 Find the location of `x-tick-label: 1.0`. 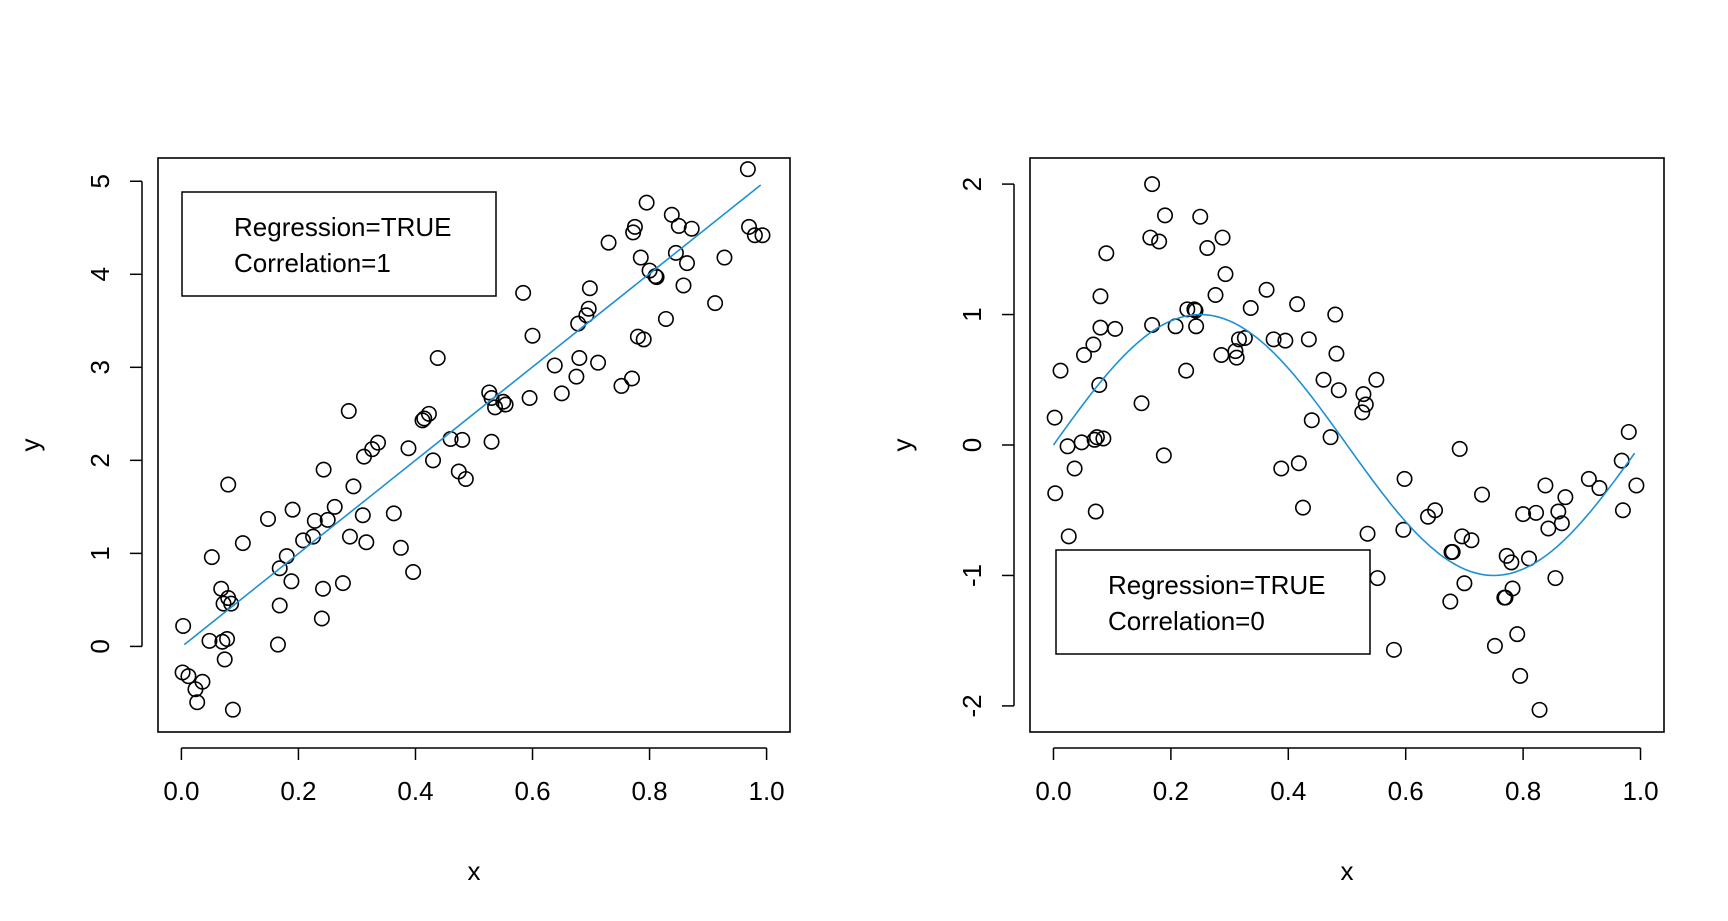

x-tick-label: 1.0 is located at coordinates (767, 791).